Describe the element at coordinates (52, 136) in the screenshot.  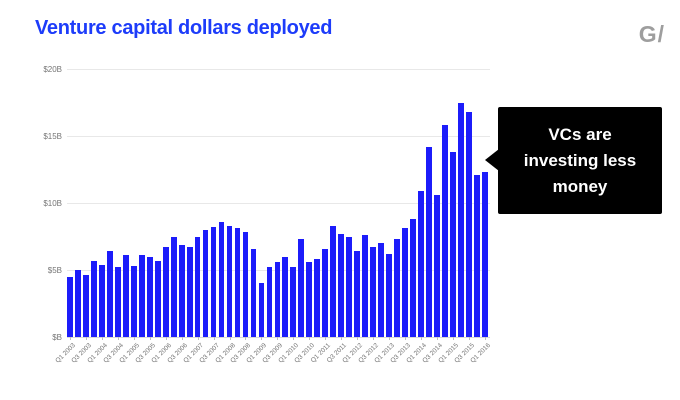
I see `y-axis-tick-label: $15B` at that location.